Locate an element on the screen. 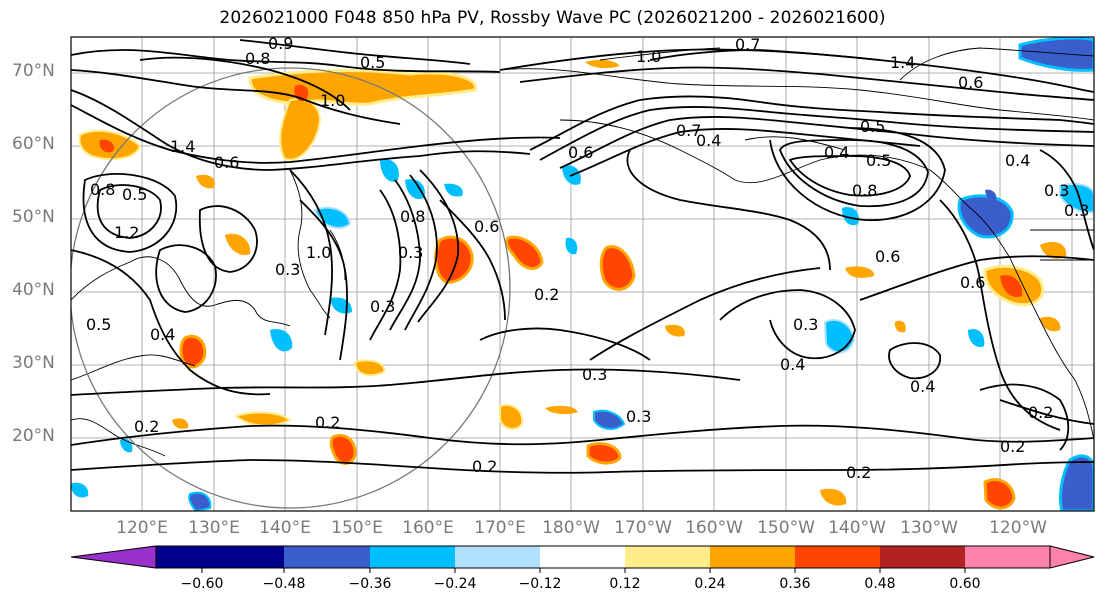 This screenshot has height=604, width=1105. lon-label: 140°E is located at coordinates (285, 528).